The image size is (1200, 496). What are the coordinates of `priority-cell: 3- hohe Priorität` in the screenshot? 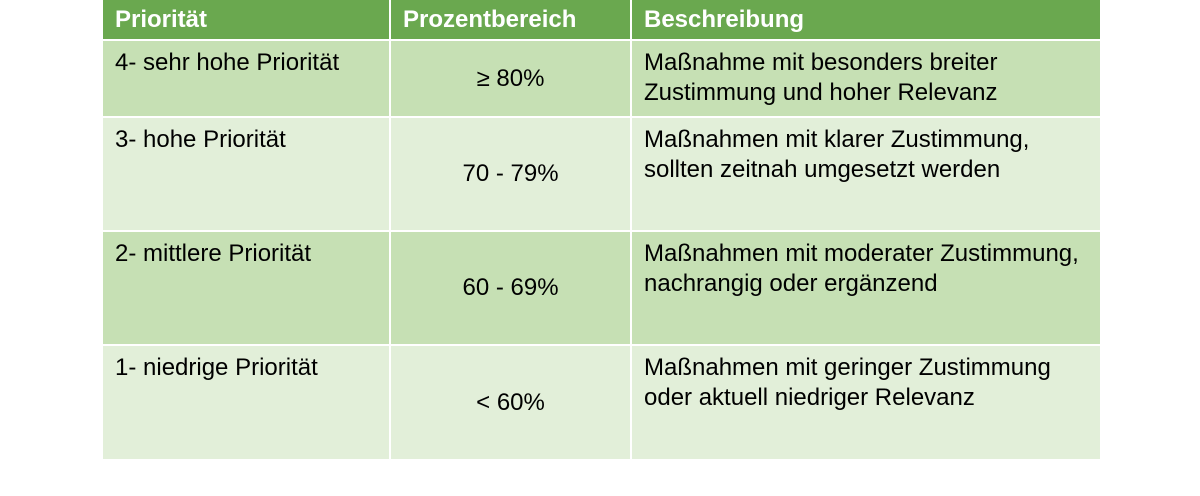 It's located at (247, 173).